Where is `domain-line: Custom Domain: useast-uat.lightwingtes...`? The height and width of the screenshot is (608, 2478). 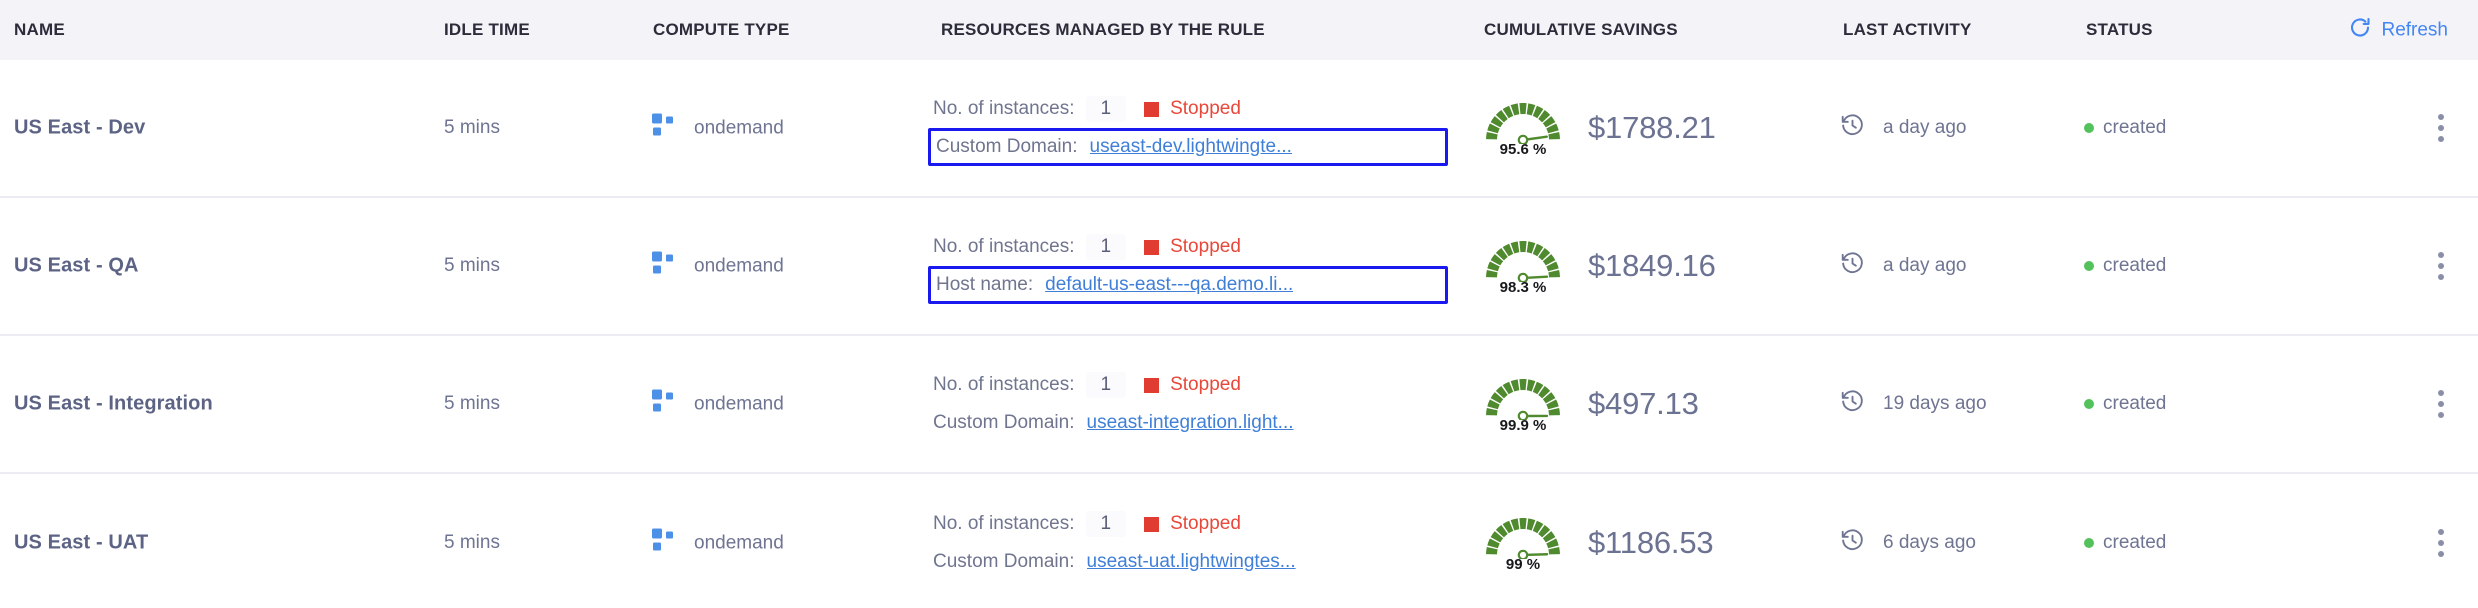
domain-line: Custom Domain: useast-uat.lightwingtes... is located at coordinates (1188, 562).